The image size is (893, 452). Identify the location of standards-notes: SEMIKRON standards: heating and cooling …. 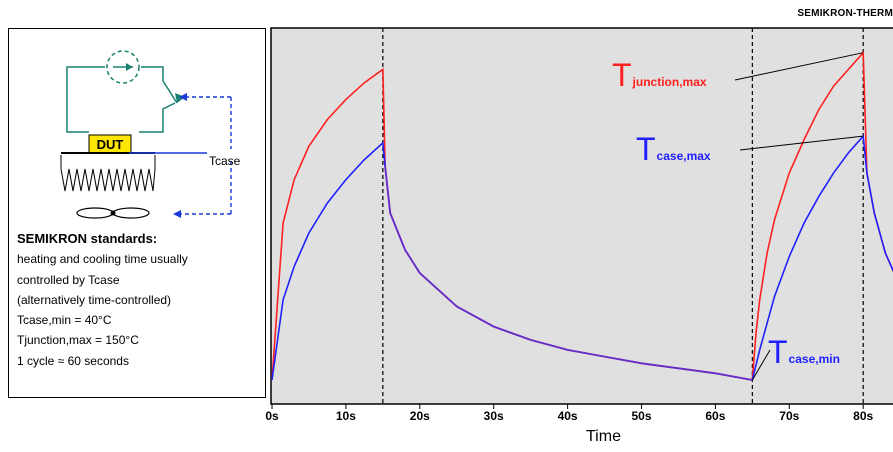
(102, 300).